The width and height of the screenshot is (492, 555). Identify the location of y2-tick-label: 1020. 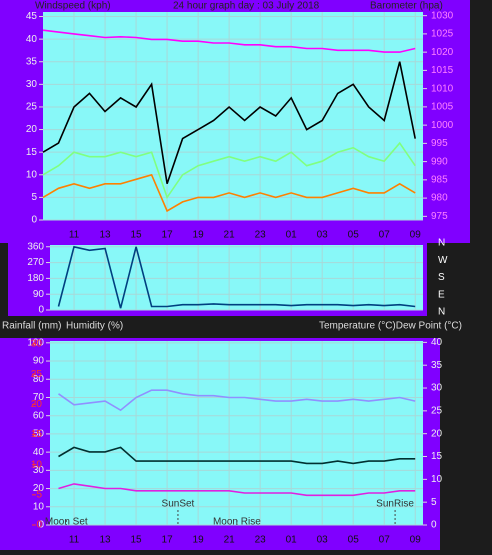
(442, 52).